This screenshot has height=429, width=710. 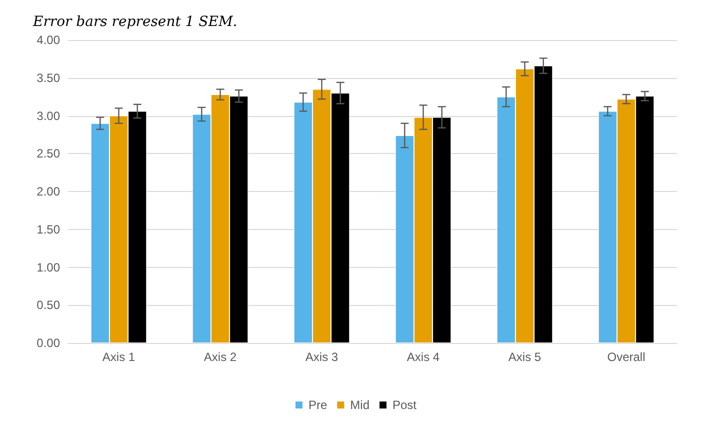 I want to click on x-tick-label: Axis 3, so click(x=321, y=357).